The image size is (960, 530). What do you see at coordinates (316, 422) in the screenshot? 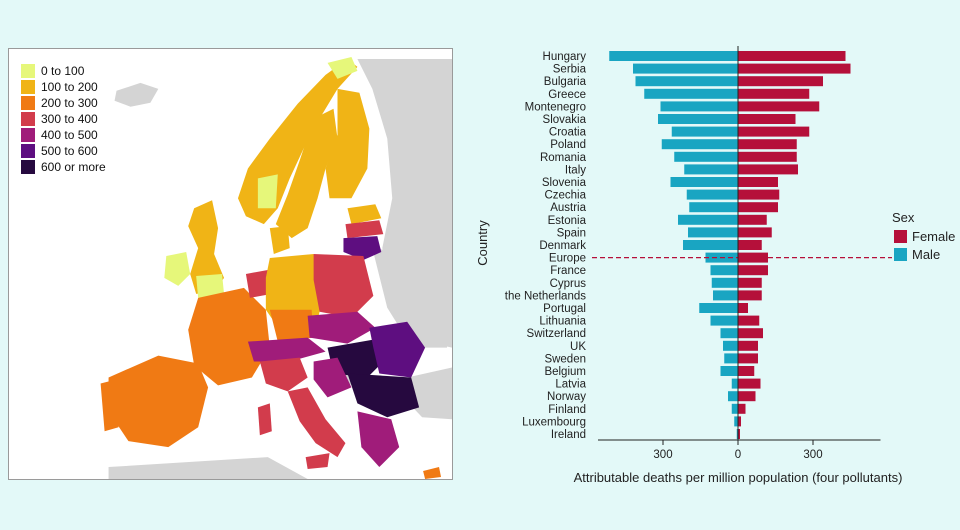
I see `map-italy` at bounding box center [316, 422].